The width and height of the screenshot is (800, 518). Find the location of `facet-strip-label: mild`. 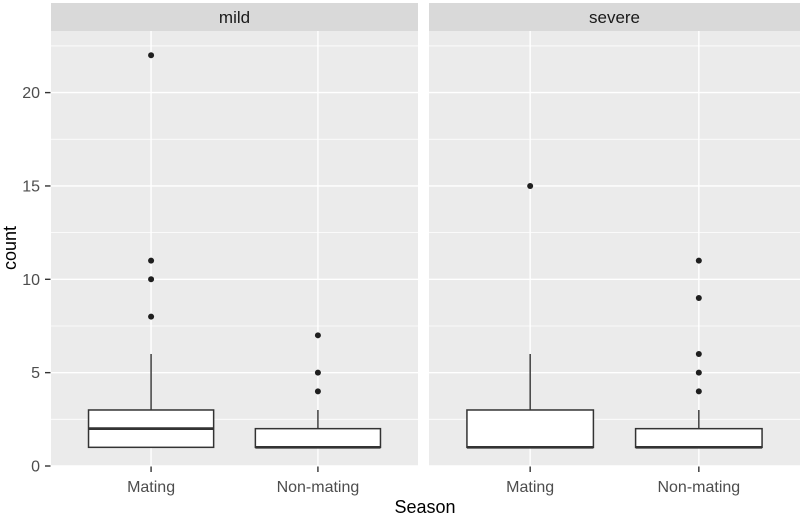

facet-strip-label: mild is located at coordinates (234, 17).